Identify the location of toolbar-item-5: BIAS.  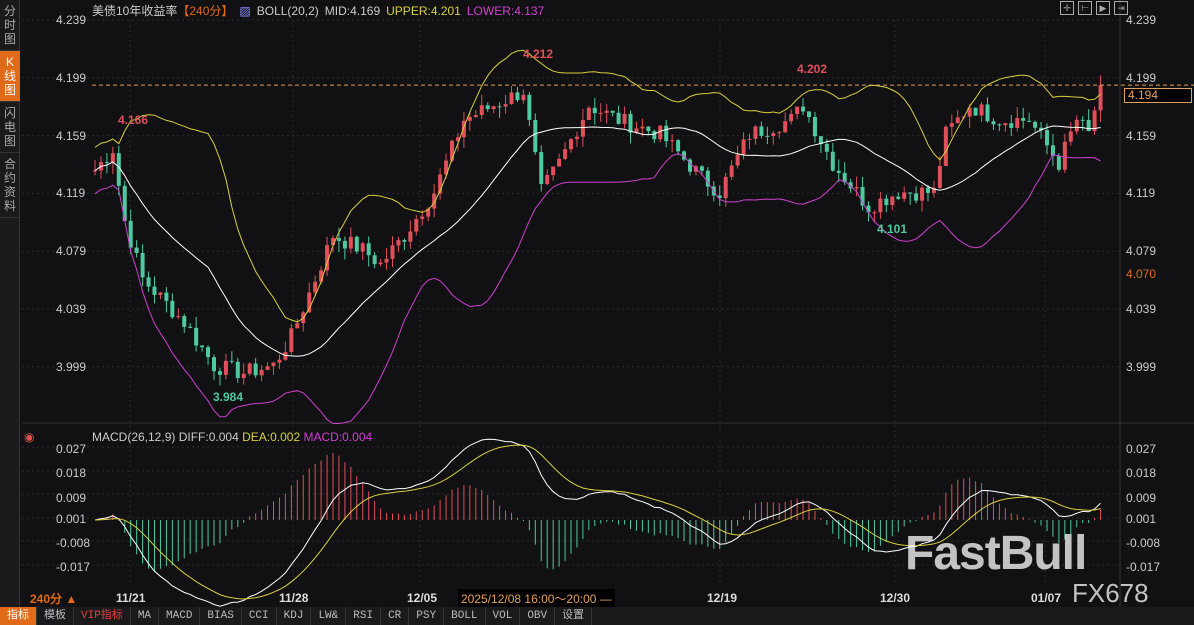
(221, 616).